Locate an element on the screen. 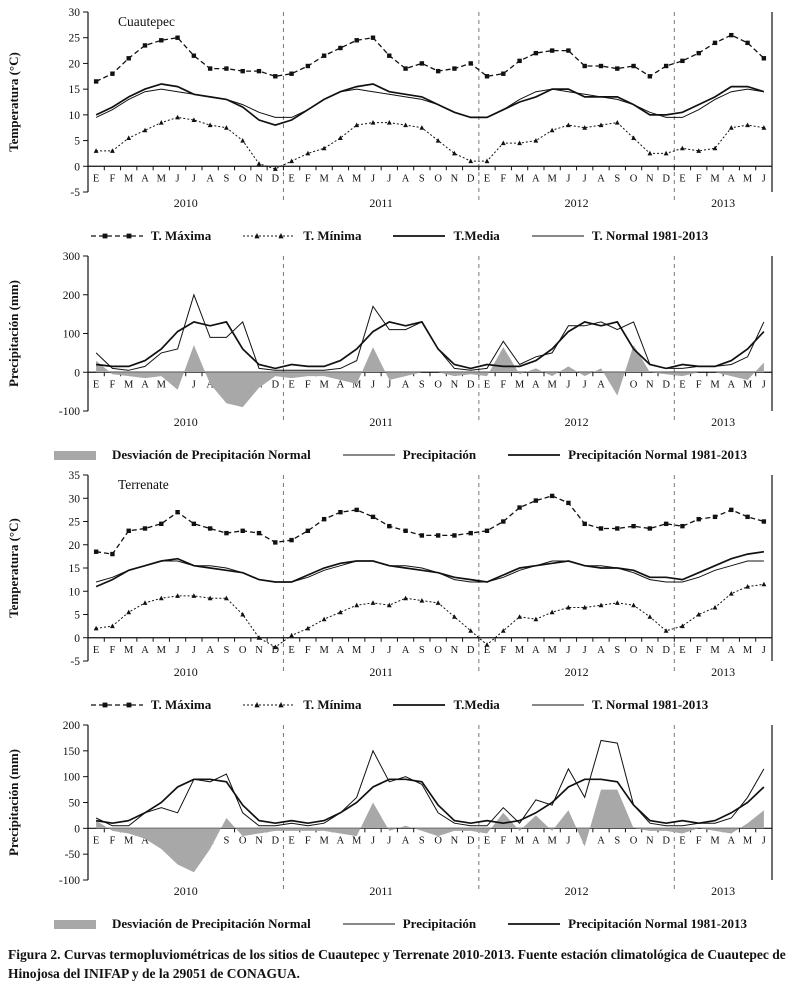  legend-item: Precipitación is located at coordinates (408, 455).